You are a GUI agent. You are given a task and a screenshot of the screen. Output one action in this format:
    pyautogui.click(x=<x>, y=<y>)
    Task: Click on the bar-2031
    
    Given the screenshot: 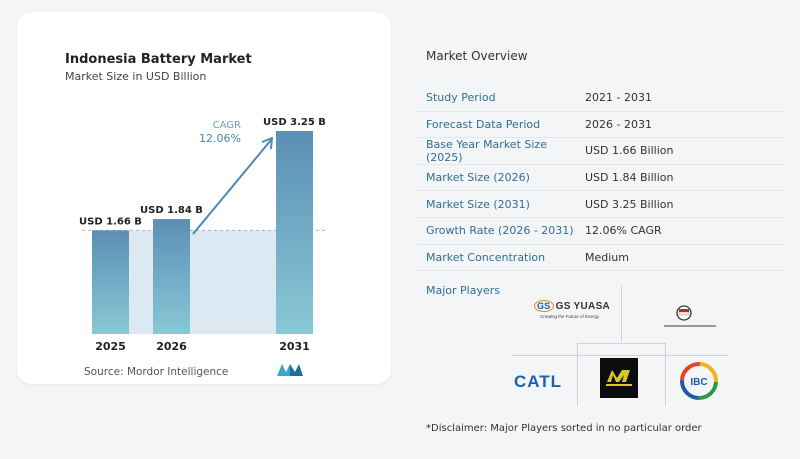 What is the action you would take?
    pyautogui.click(x=294, y=232)
    